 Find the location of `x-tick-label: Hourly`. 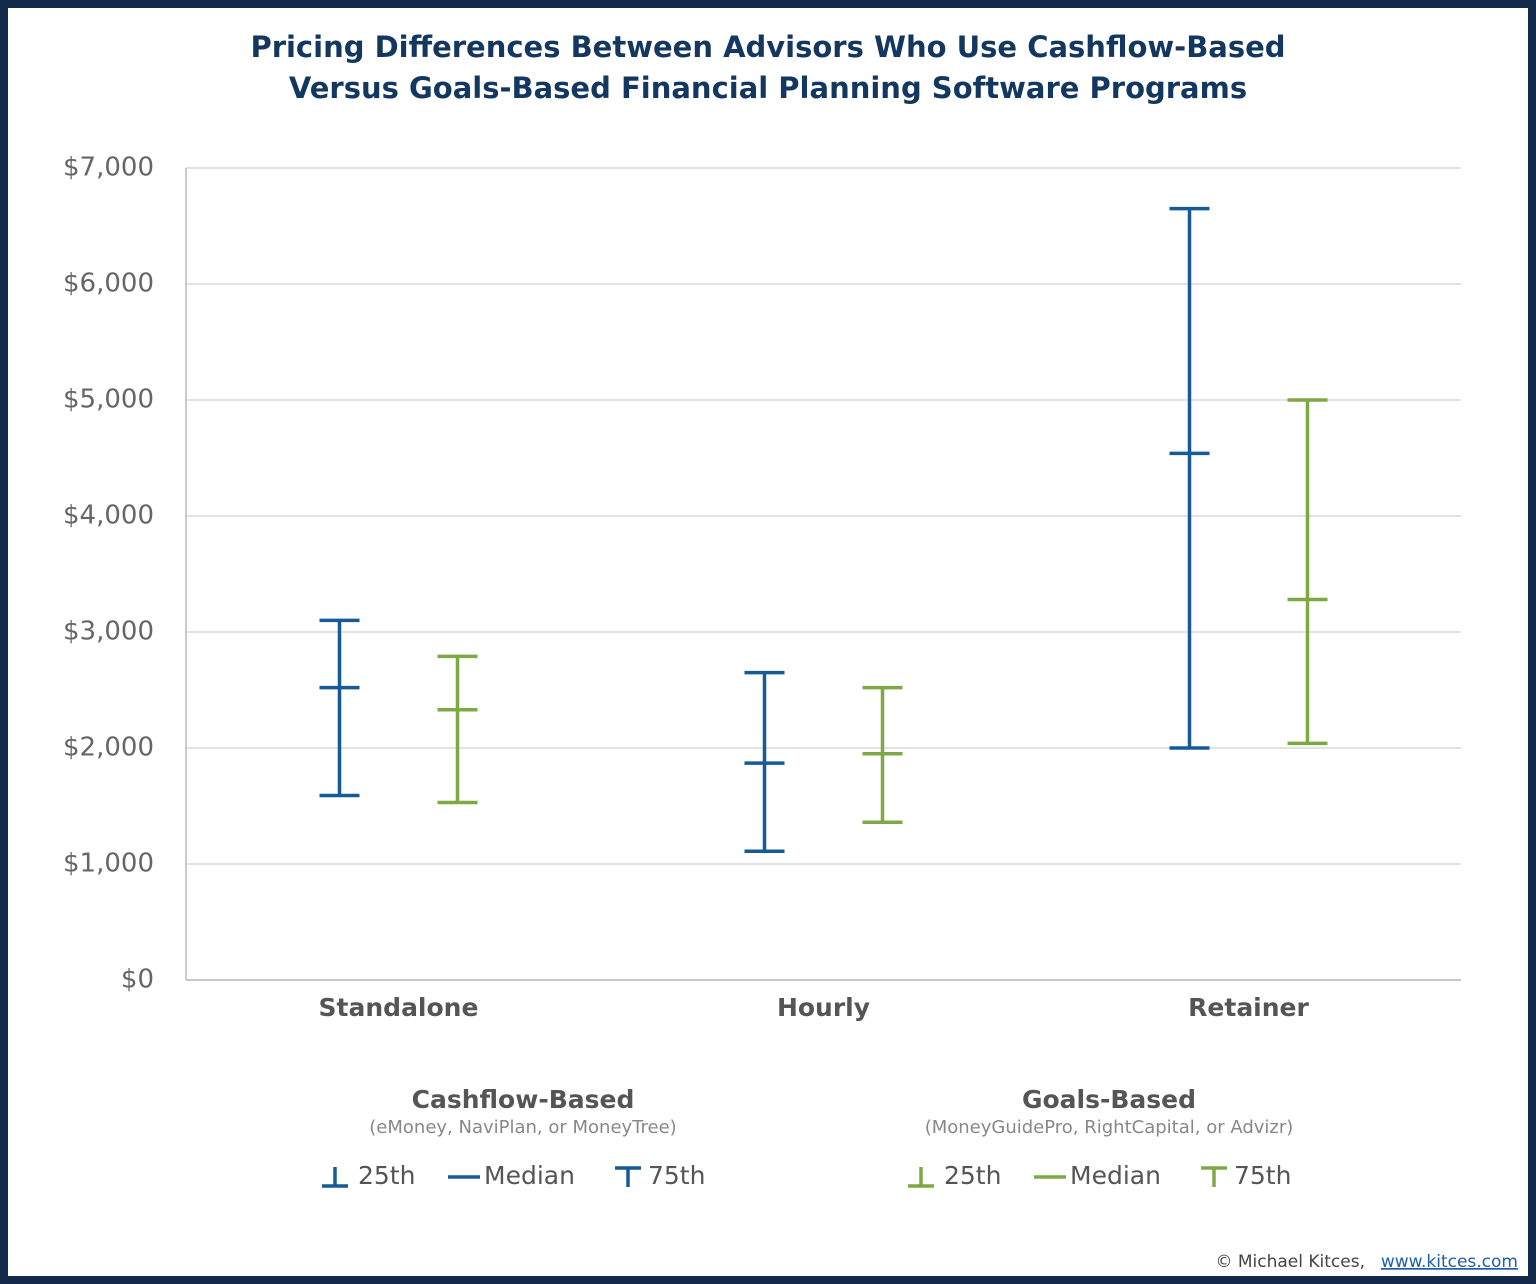

x-tick-label: Hourly is located at coordinates (823, 1007).